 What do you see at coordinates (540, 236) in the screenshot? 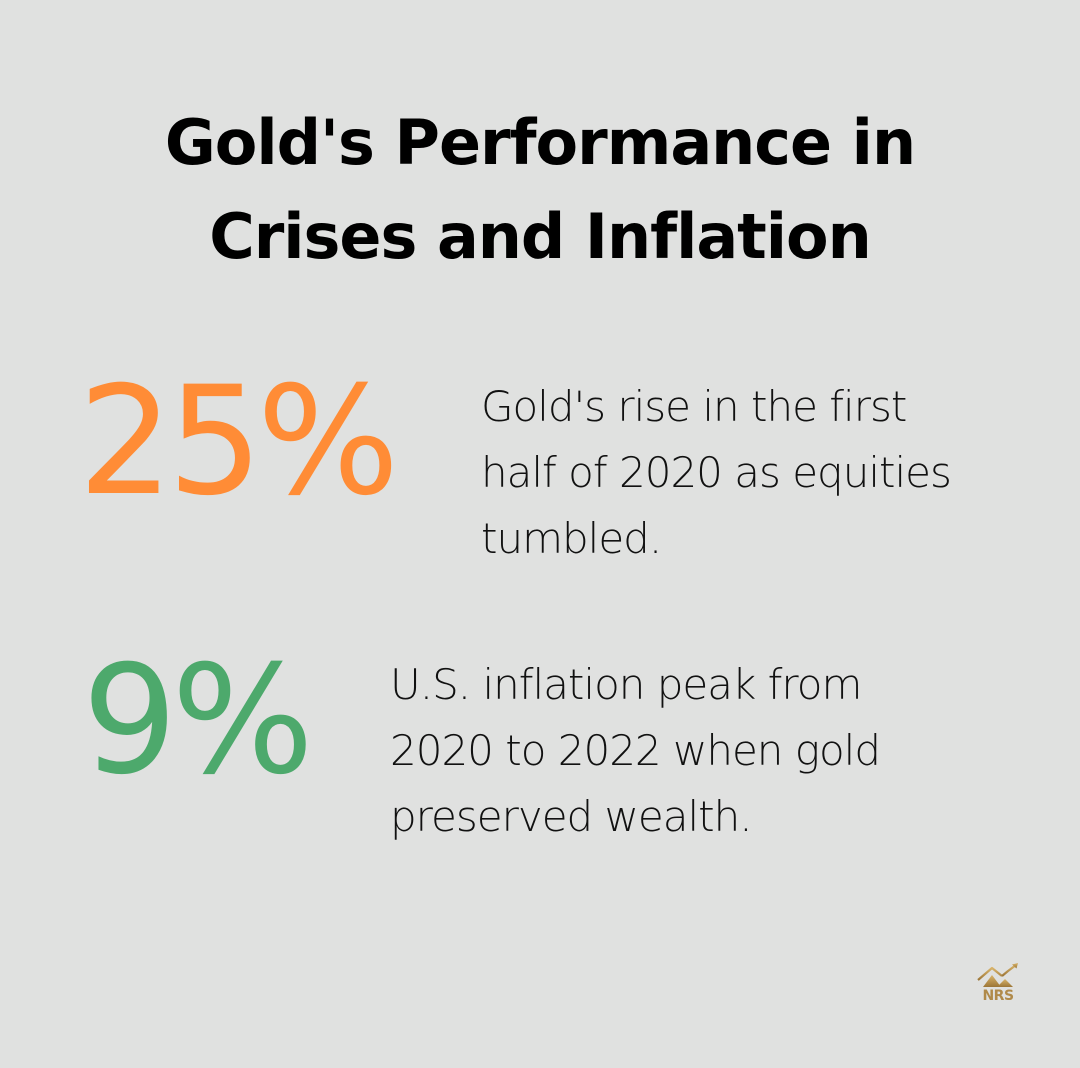
I see `title-line-2: Crises and Inflation` at bounding box center [540, 236].